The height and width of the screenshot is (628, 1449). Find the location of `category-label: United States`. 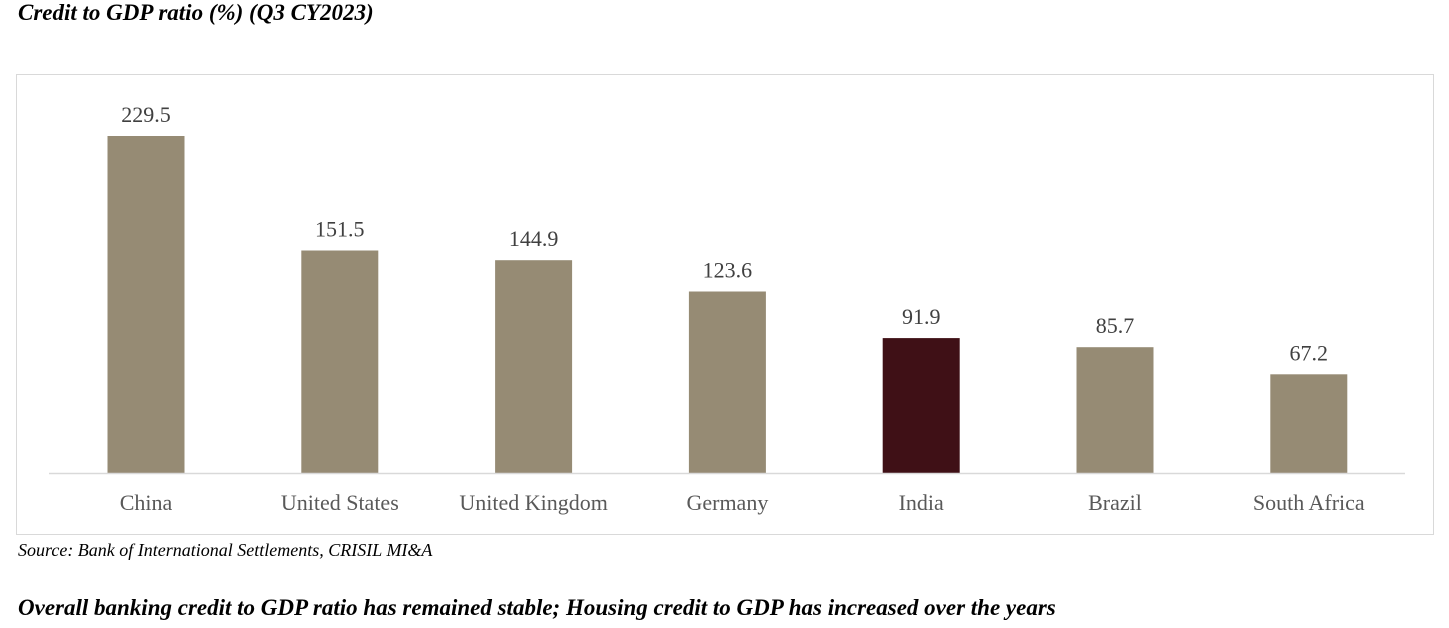

category-label: United States is located at coordinates (340, 502).